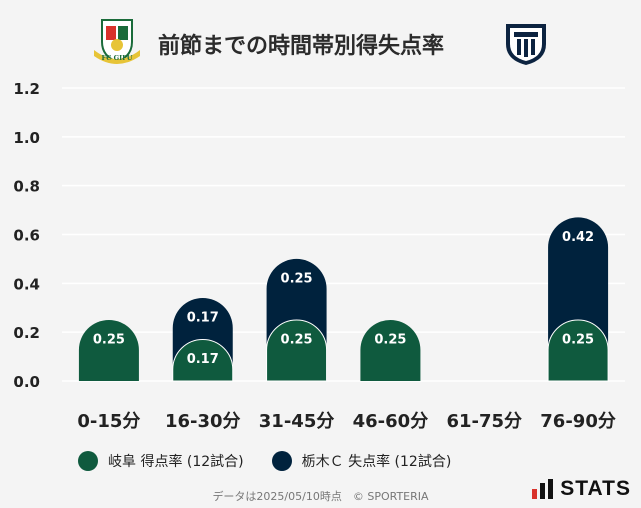  I want to click on y-tick-label: 0.6, so click(26, 236).